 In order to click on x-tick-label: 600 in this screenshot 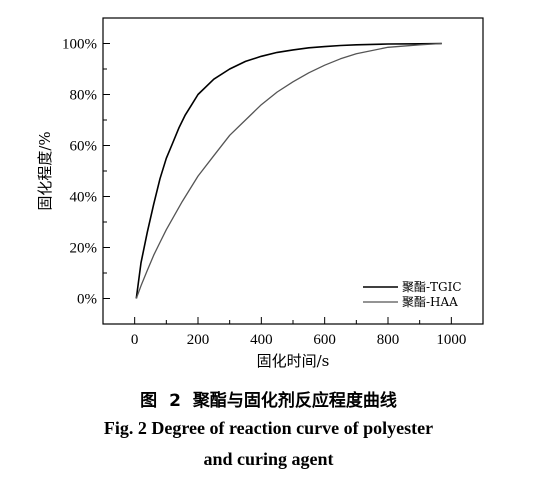, I will do `click(324, 340)`.